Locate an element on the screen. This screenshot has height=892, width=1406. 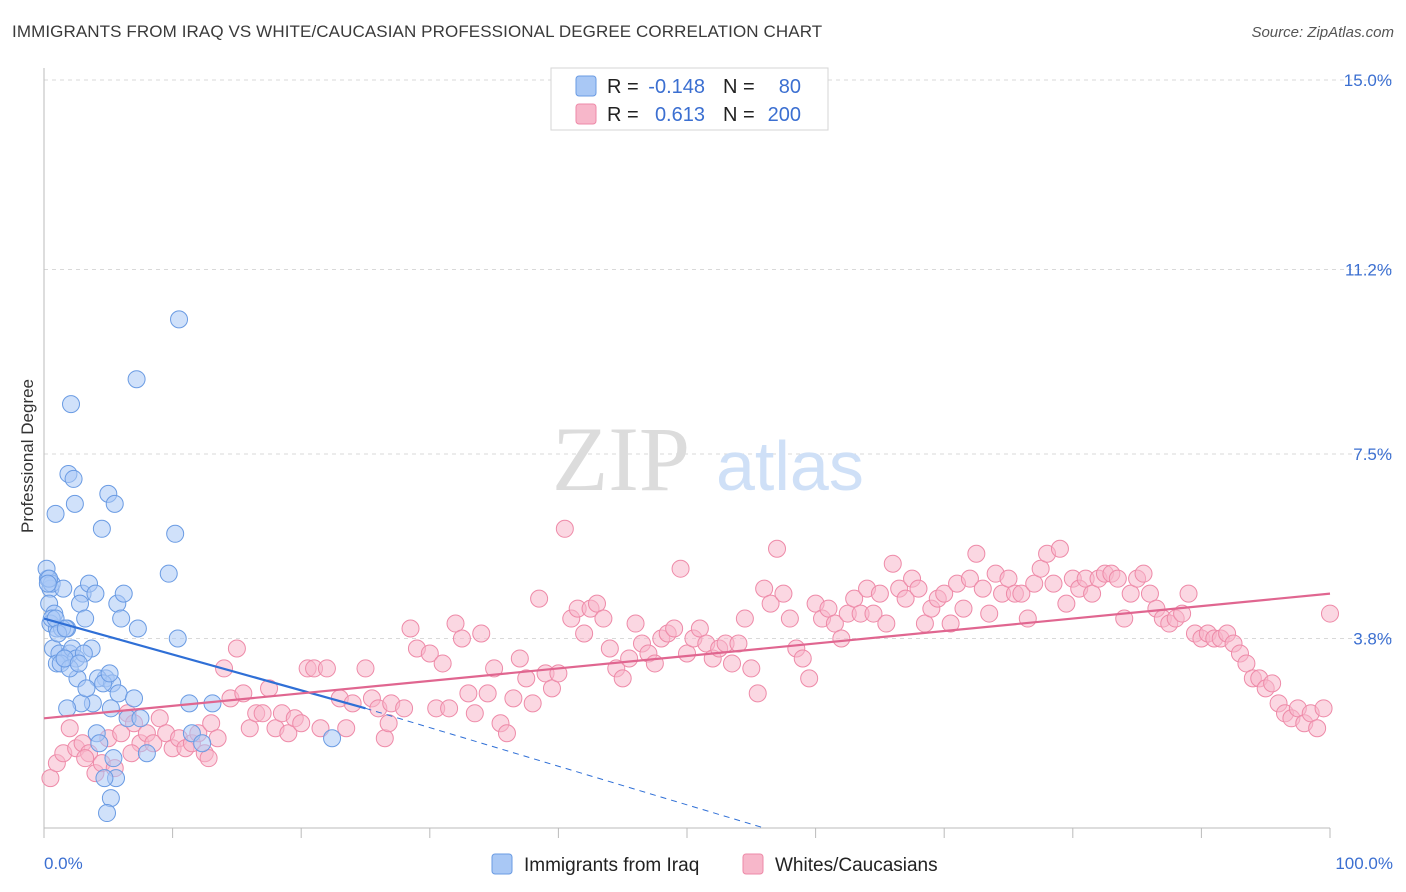
trend-line-white is located at coordinates (687, 656).